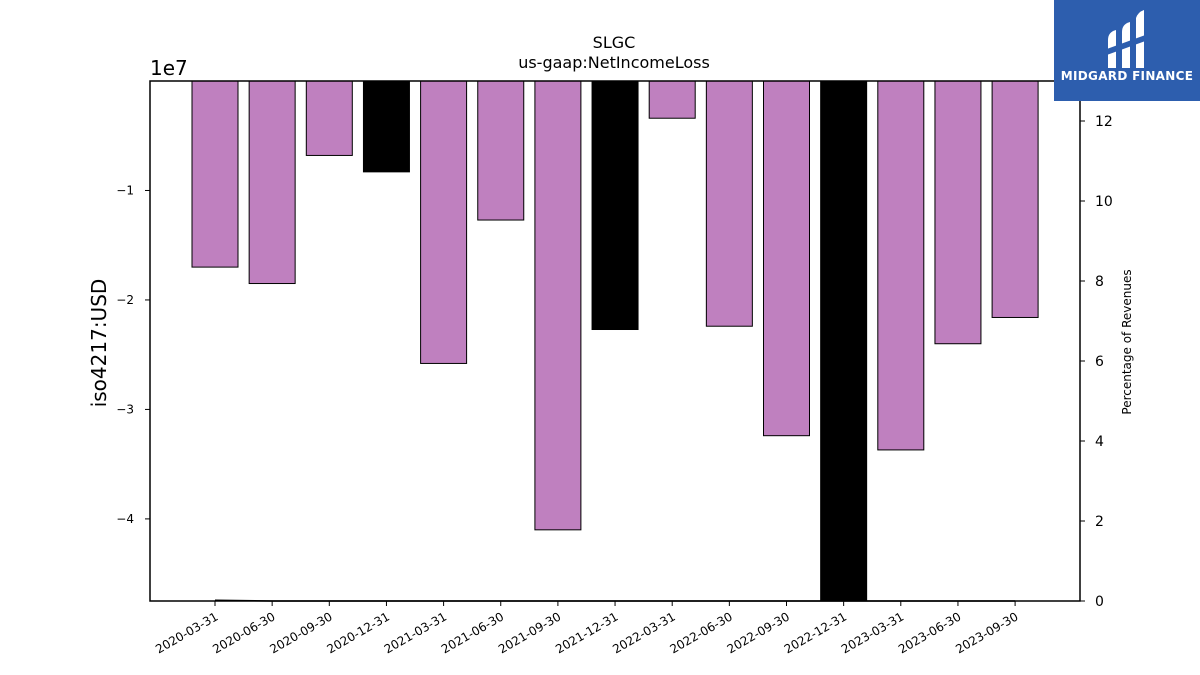 This screenshot has height=675, width=1200. What do you see at coordinates (643, 632) in the screenshot?
I see `x-tick-label: 2022-03-31` at bounding box center [643, 632].